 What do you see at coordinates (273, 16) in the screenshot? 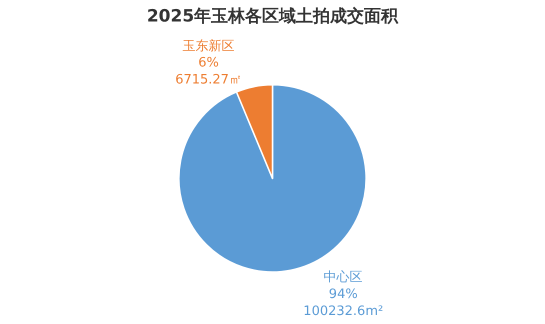
I see `chart-title: 2025年玉林各区域土拍成交面积` at bounding box center [273, 16].